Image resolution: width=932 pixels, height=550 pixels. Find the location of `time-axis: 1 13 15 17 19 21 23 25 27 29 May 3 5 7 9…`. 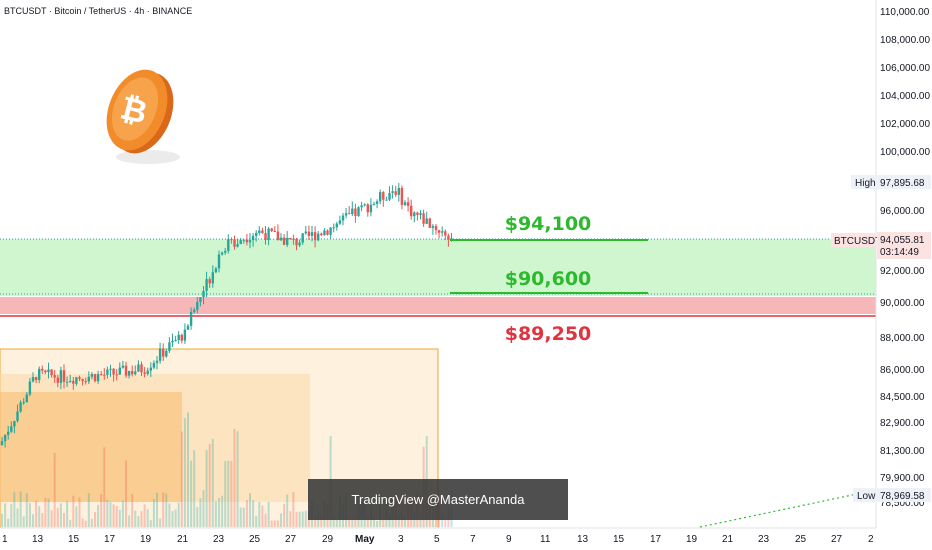

time-axis: 1 13 15 17 19 21 23 25 27 29 May 3 5 7 9… is located at coordinates (438, 539).